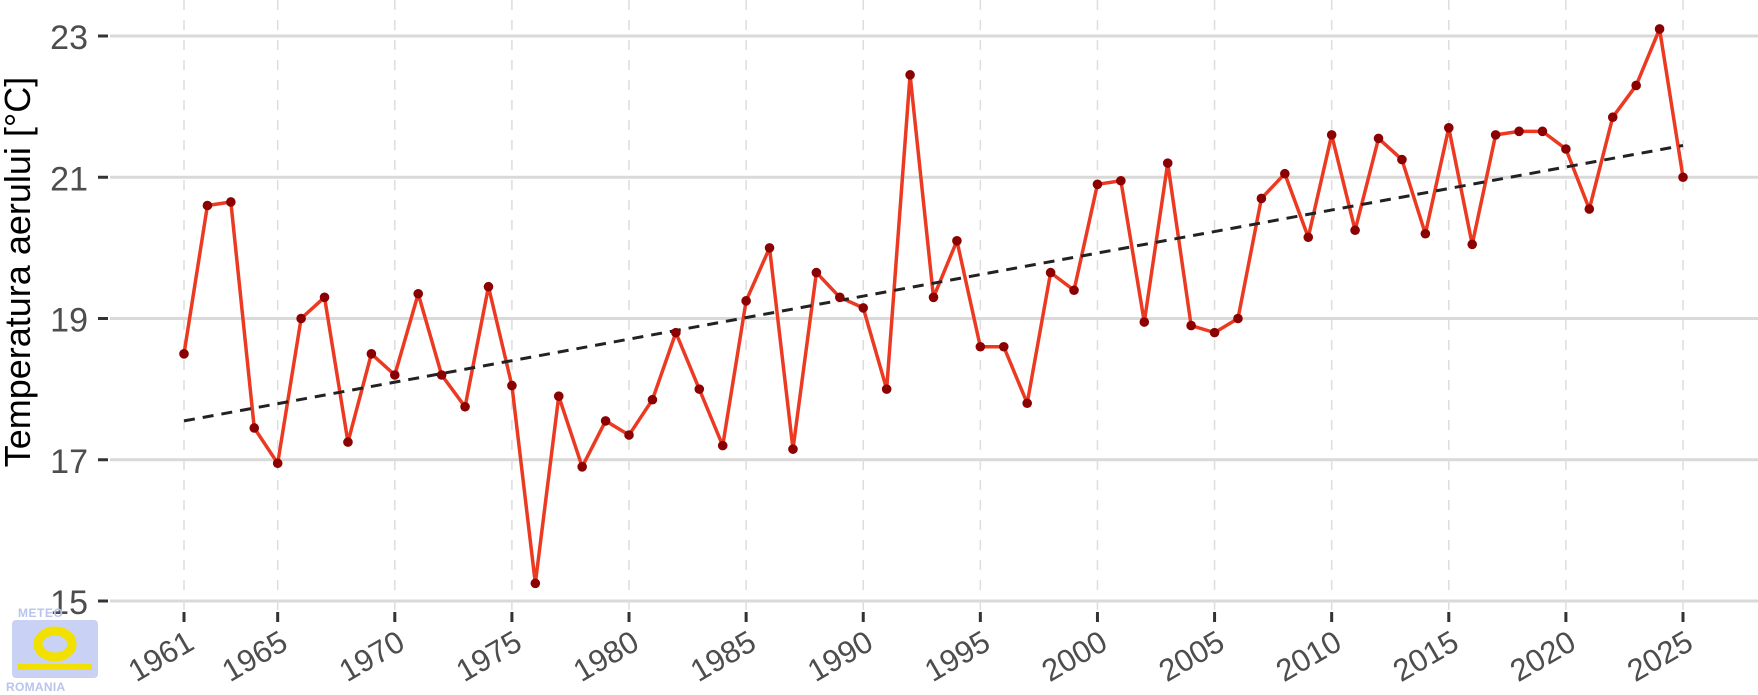 The width and height of the screenshot is (1758, 695). I want to click on logo-ring-icon, so click(55, 648).